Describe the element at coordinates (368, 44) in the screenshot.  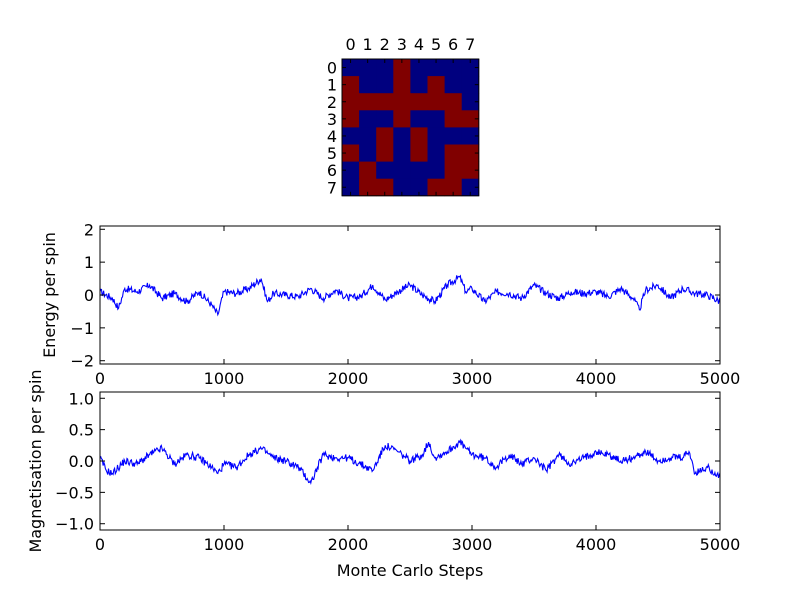
I see `heatmap-x-tick-label: 1` at that location.